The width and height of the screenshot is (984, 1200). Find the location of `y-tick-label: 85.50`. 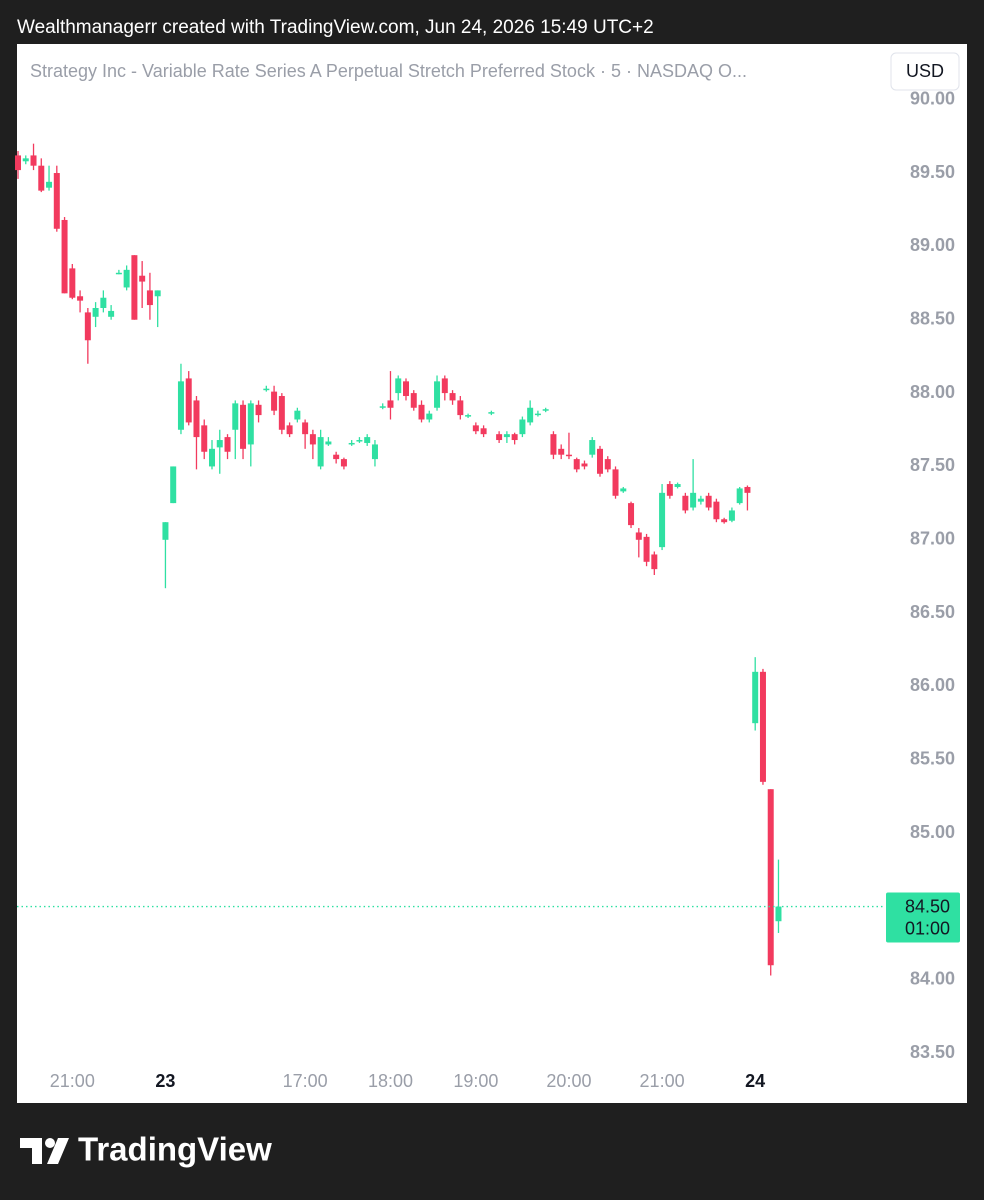

y-tick-label: 85.50 is located at coordinates (932, 759).